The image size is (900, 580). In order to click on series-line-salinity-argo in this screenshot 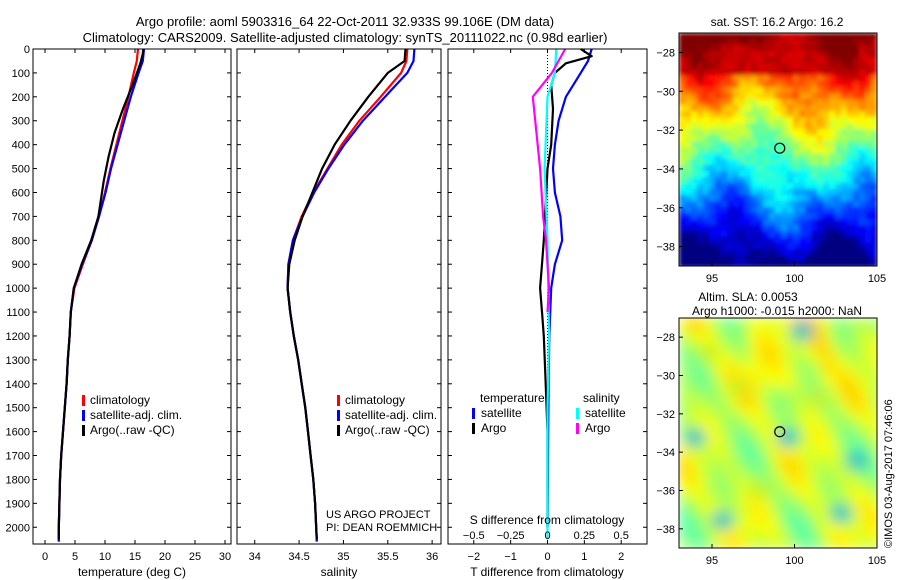, I will do `click(549, 180)`.